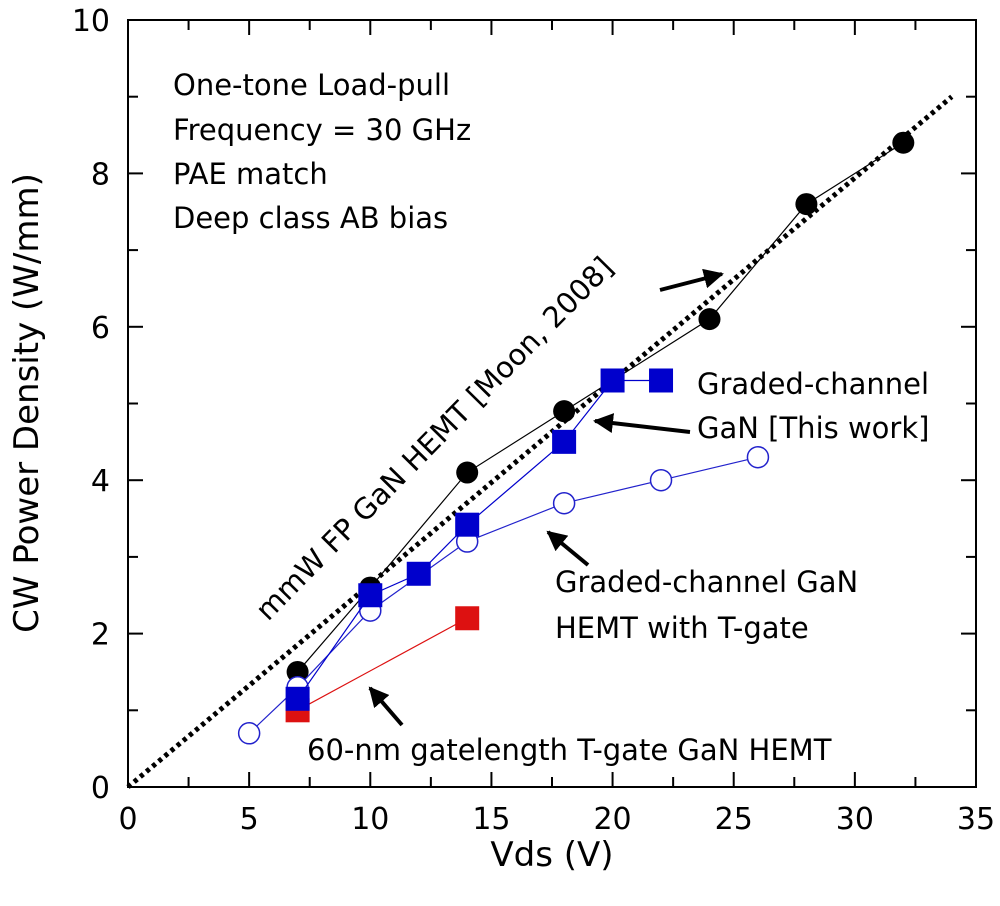 This screenshot has width=1000, height=906. Describe the element at coordinates (100, 174) in the screenshot. I see `y-tick-label: 8` at that location.